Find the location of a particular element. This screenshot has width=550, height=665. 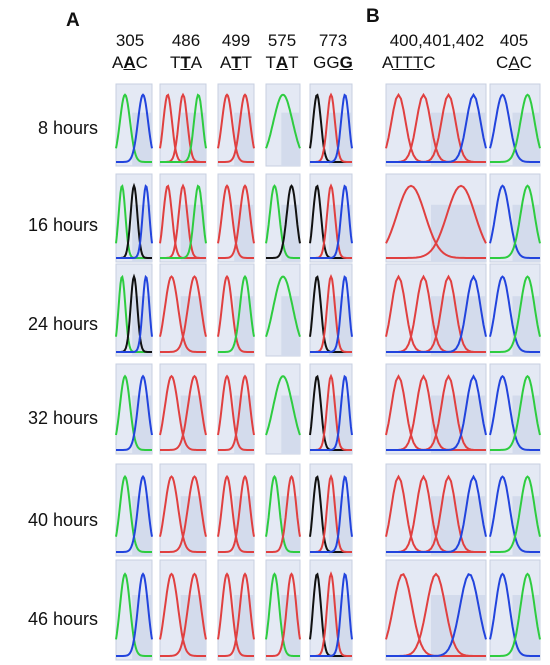

panel-label-a: A is located at coordinates (73, 20).